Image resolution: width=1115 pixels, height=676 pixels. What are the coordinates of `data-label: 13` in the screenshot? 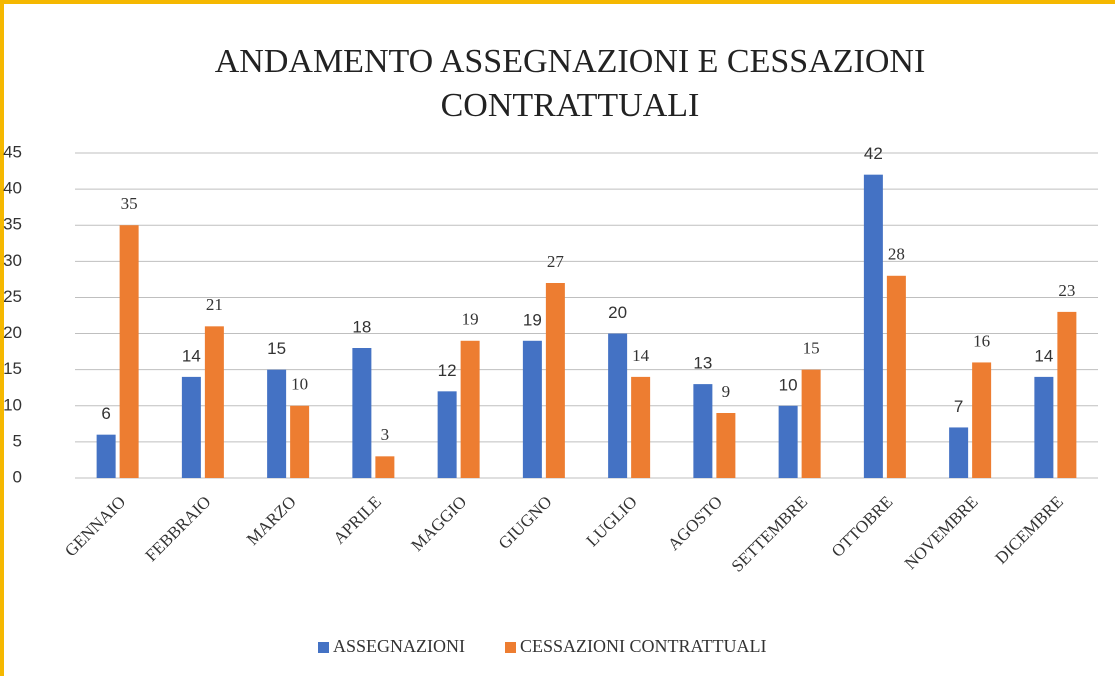 It's located at (702, 363).